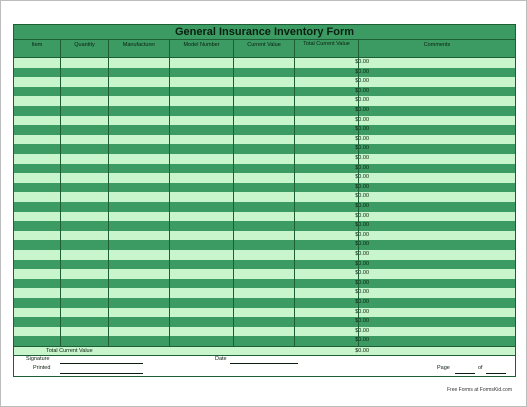 The height and width of the screenshot is (407, 527). I want to click on page-count-line, so click(496, 373).